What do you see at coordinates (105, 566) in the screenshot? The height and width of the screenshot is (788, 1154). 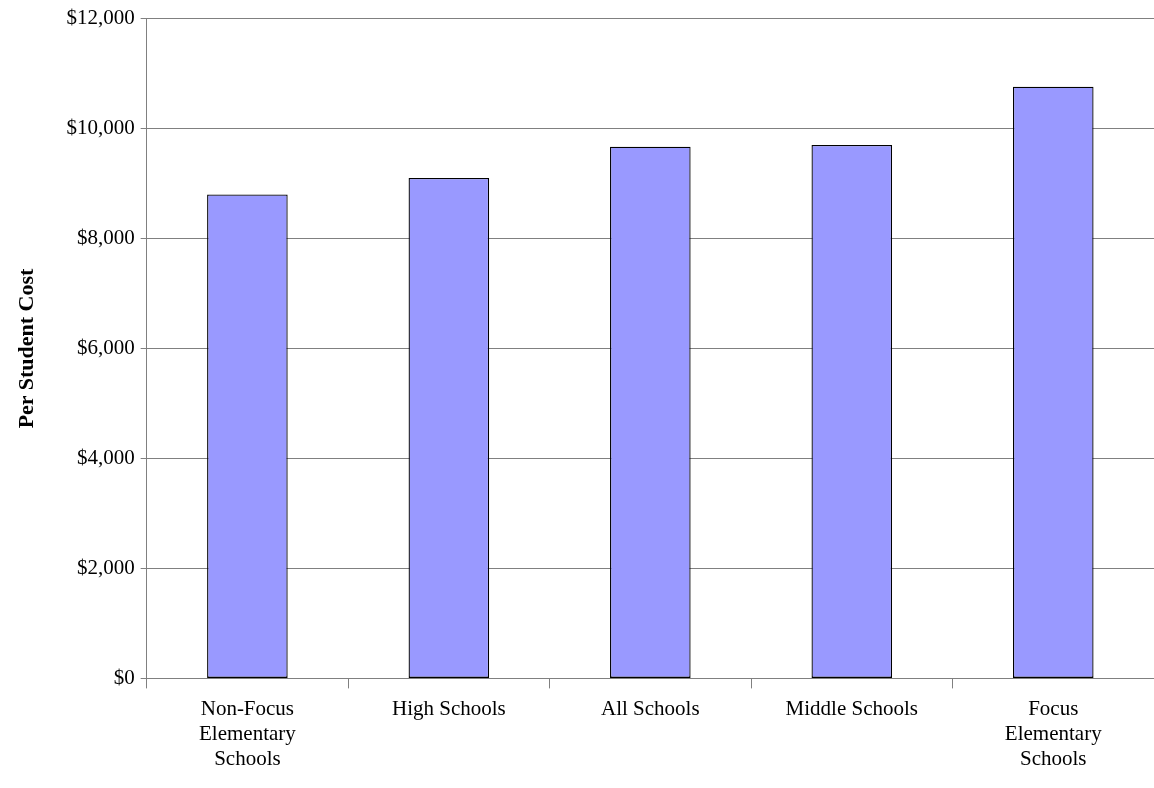 I see `y-tick-label: $2,000` at bounding box center [105, 566].